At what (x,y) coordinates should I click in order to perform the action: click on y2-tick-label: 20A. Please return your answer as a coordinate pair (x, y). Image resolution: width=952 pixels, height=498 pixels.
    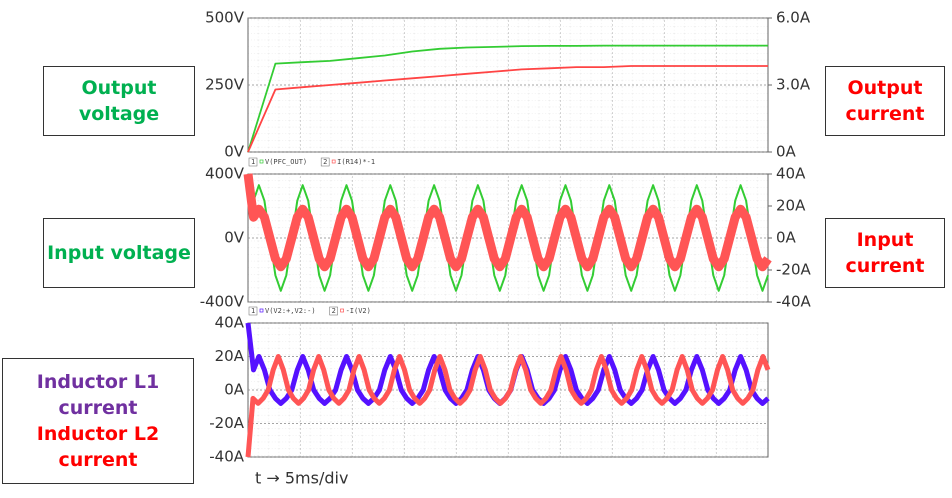
    Looking at the image, I should click on (791, 206).